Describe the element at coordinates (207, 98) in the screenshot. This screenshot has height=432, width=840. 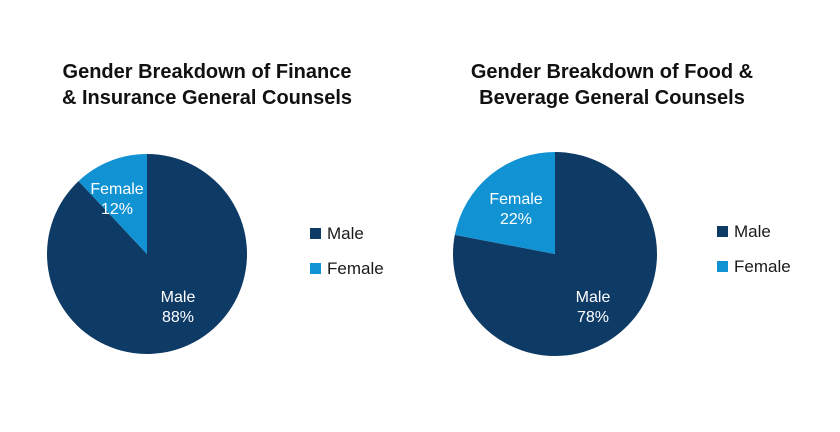
I see `chart-title-line: & Insurance General Counsels` at that location.